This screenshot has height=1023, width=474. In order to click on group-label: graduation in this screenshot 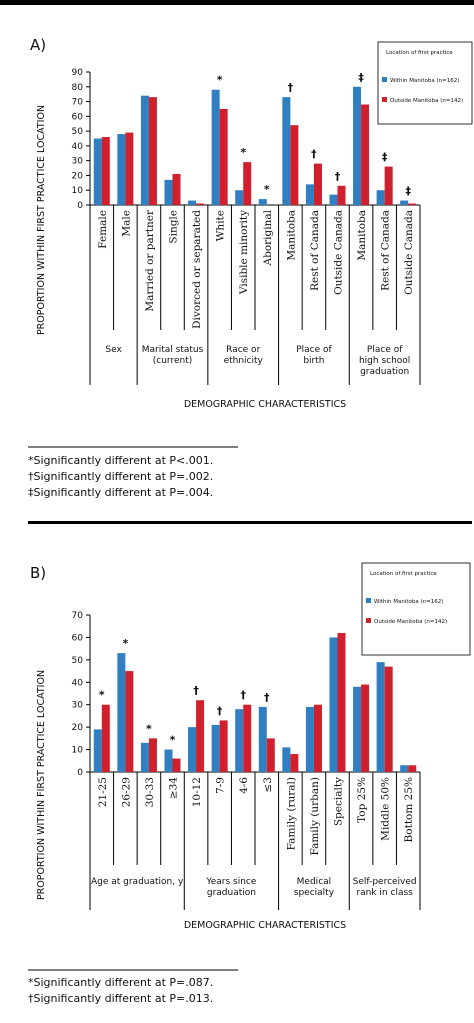, I will do `click(384, 372)`.